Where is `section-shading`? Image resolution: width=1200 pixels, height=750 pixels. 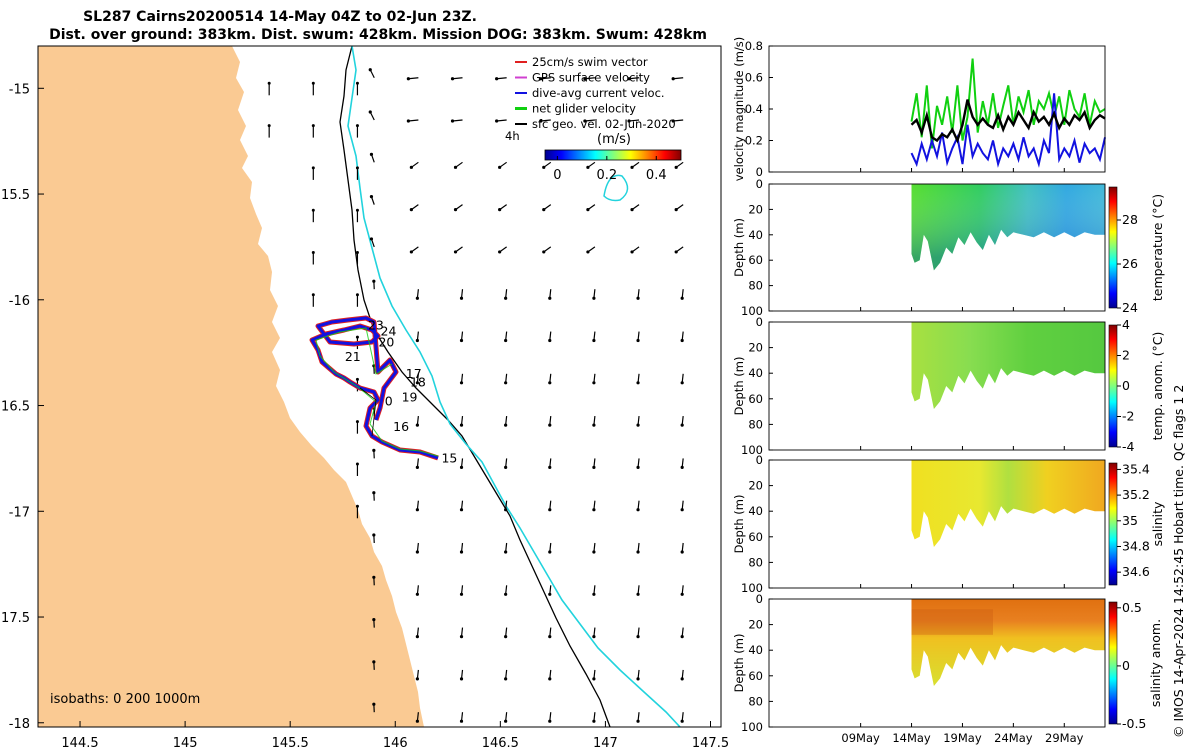
section-shading is located at coordinates (1008, 227).